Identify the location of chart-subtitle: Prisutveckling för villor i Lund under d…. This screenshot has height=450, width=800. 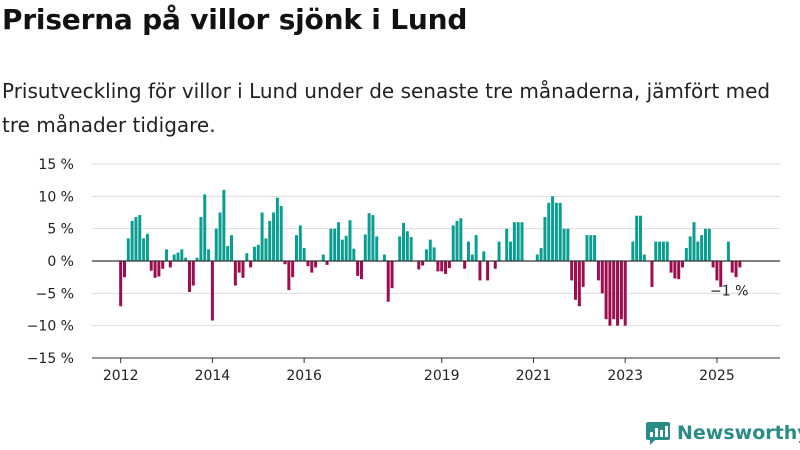
(386, 108).